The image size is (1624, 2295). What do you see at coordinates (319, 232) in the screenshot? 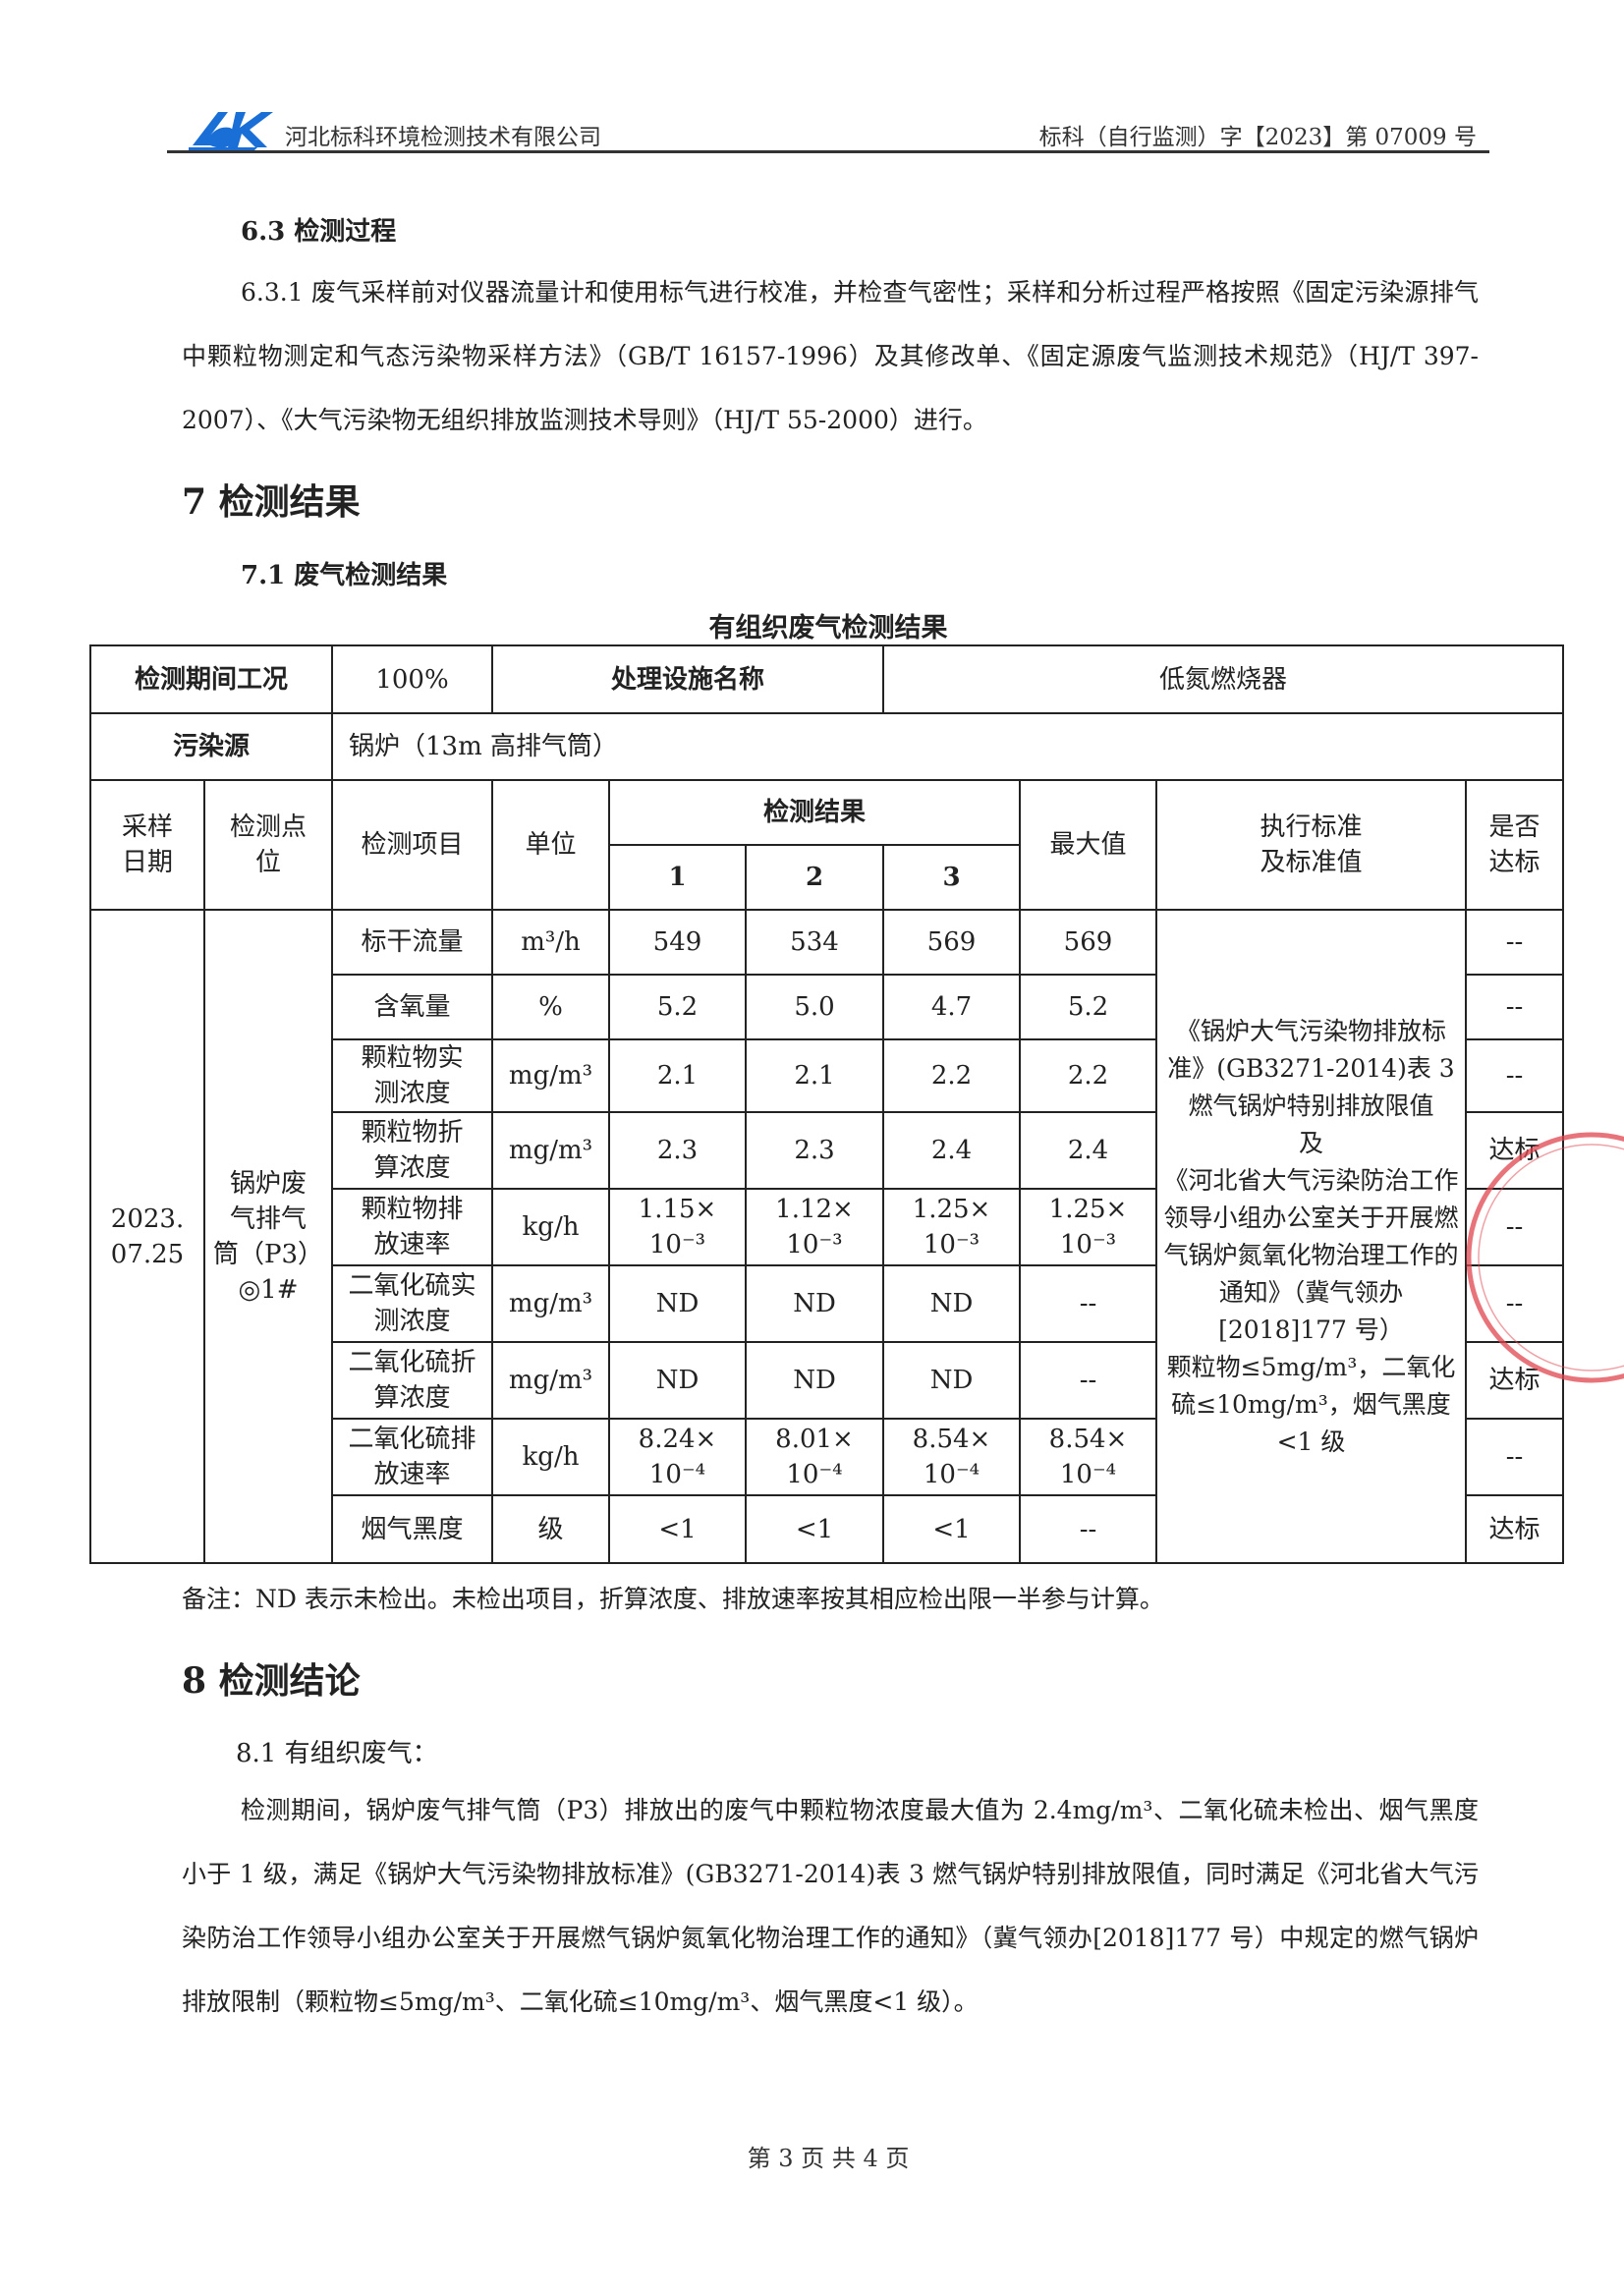
I see `section-6-3-title: 6.3 检测过程` at bounding box center [319, 232].